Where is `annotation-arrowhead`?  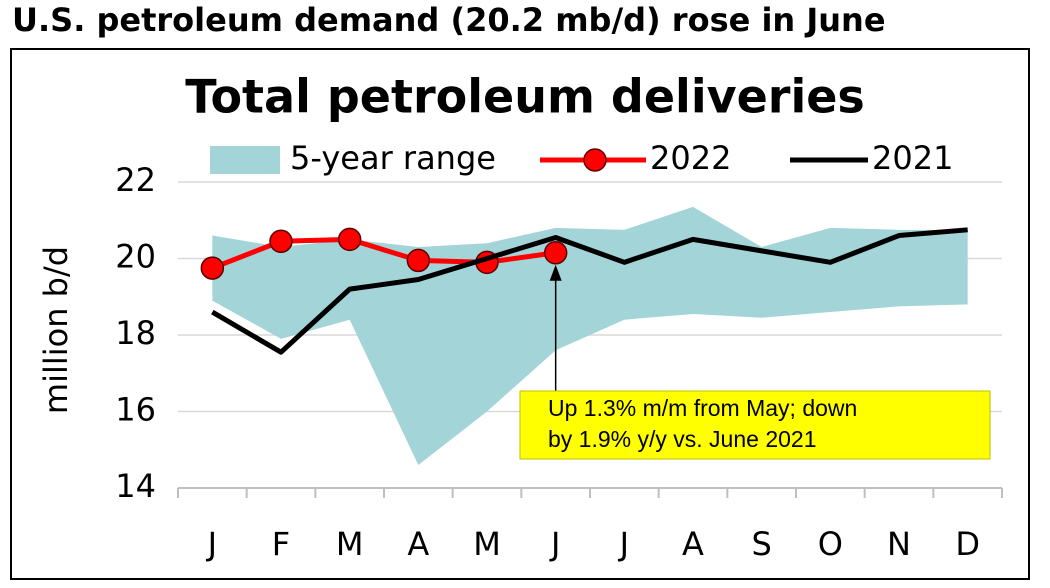
annotation-arrowhead is located at coordinates (555, 272).